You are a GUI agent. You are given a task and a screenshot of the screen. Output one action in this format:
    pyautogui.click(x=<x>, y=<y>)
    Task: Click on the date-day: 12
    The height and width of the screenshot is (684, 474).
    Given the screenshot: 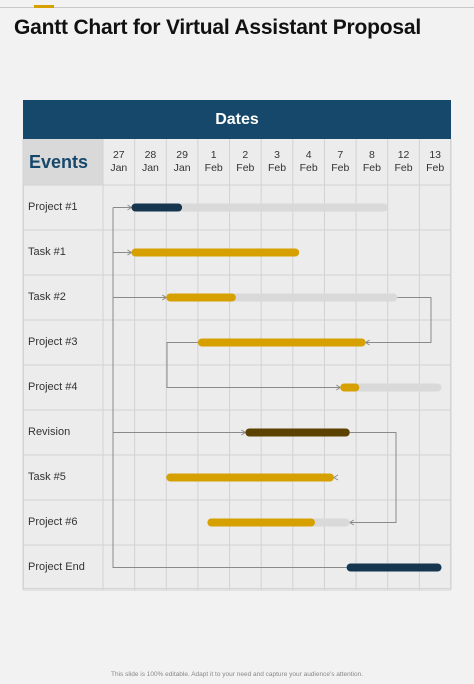 What is the action you would take?
    pyautogui.click(x=403, y=155)
    